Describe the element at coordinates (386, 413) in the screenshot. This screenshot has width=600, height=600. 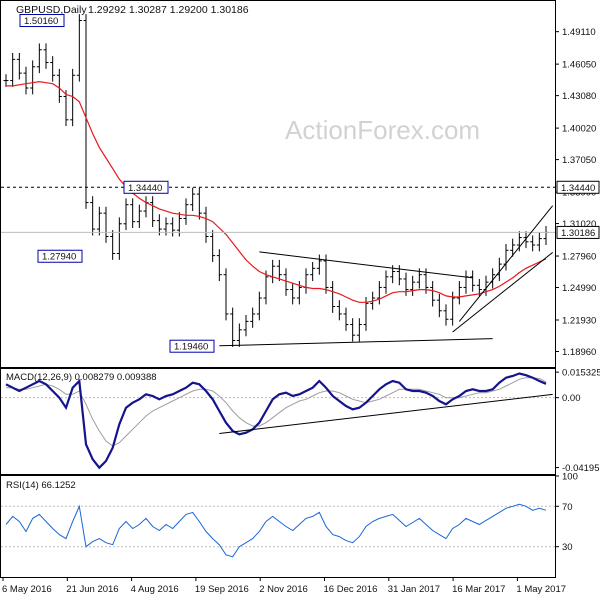
I see `macd-trendline` at that location.